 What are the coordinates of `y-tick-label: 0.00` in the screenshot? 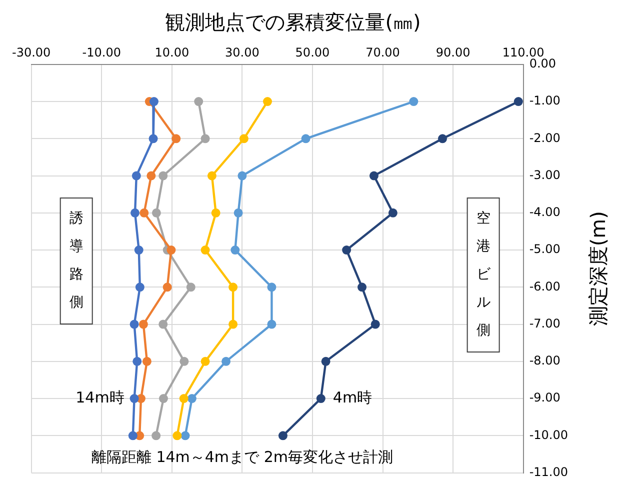 It's located at (542, 63).